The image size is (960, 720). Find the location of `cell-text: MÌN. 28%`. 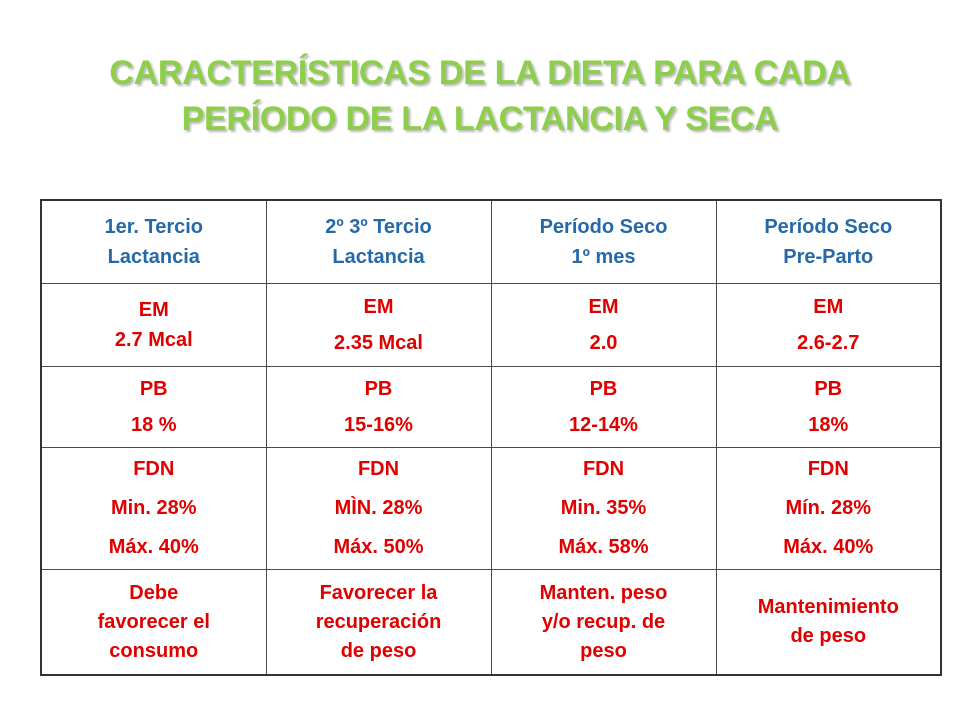

cell-text: MÌN. 28% is located at coordinates (378, 508).